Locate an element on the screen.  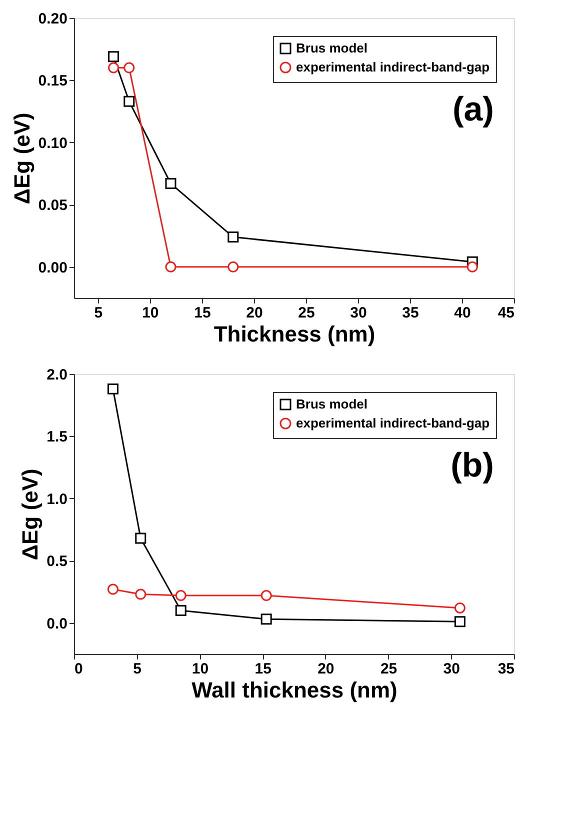
y-tick-label: 0.10 is located at coordinates (53, 143).